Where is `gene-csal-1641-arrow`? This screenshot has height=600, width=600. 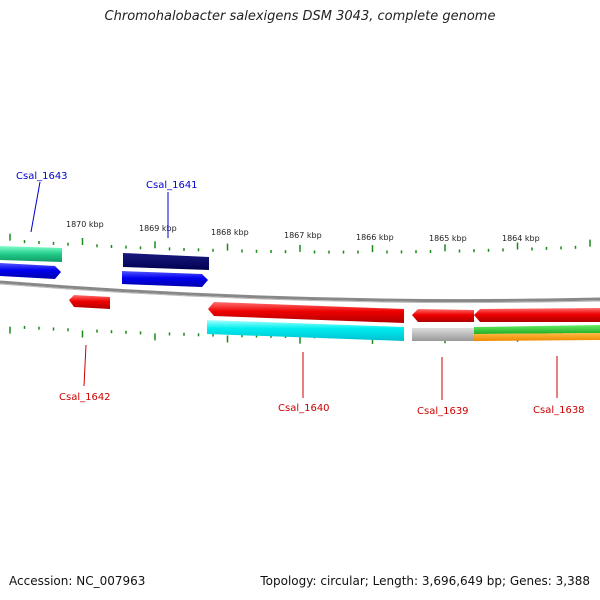
gene-csal-1641-arrow is located at coordinates (166, 261).